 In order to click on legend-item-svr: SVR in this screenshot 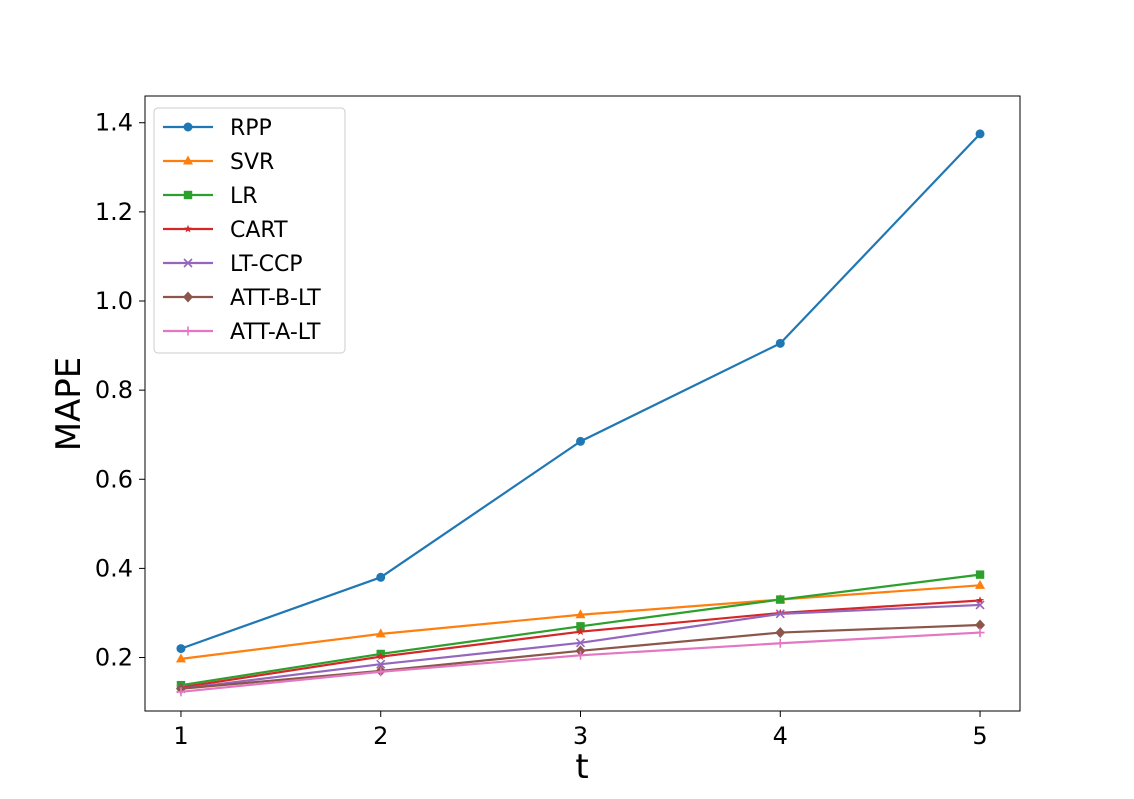, I will do `click(218, 162)`.